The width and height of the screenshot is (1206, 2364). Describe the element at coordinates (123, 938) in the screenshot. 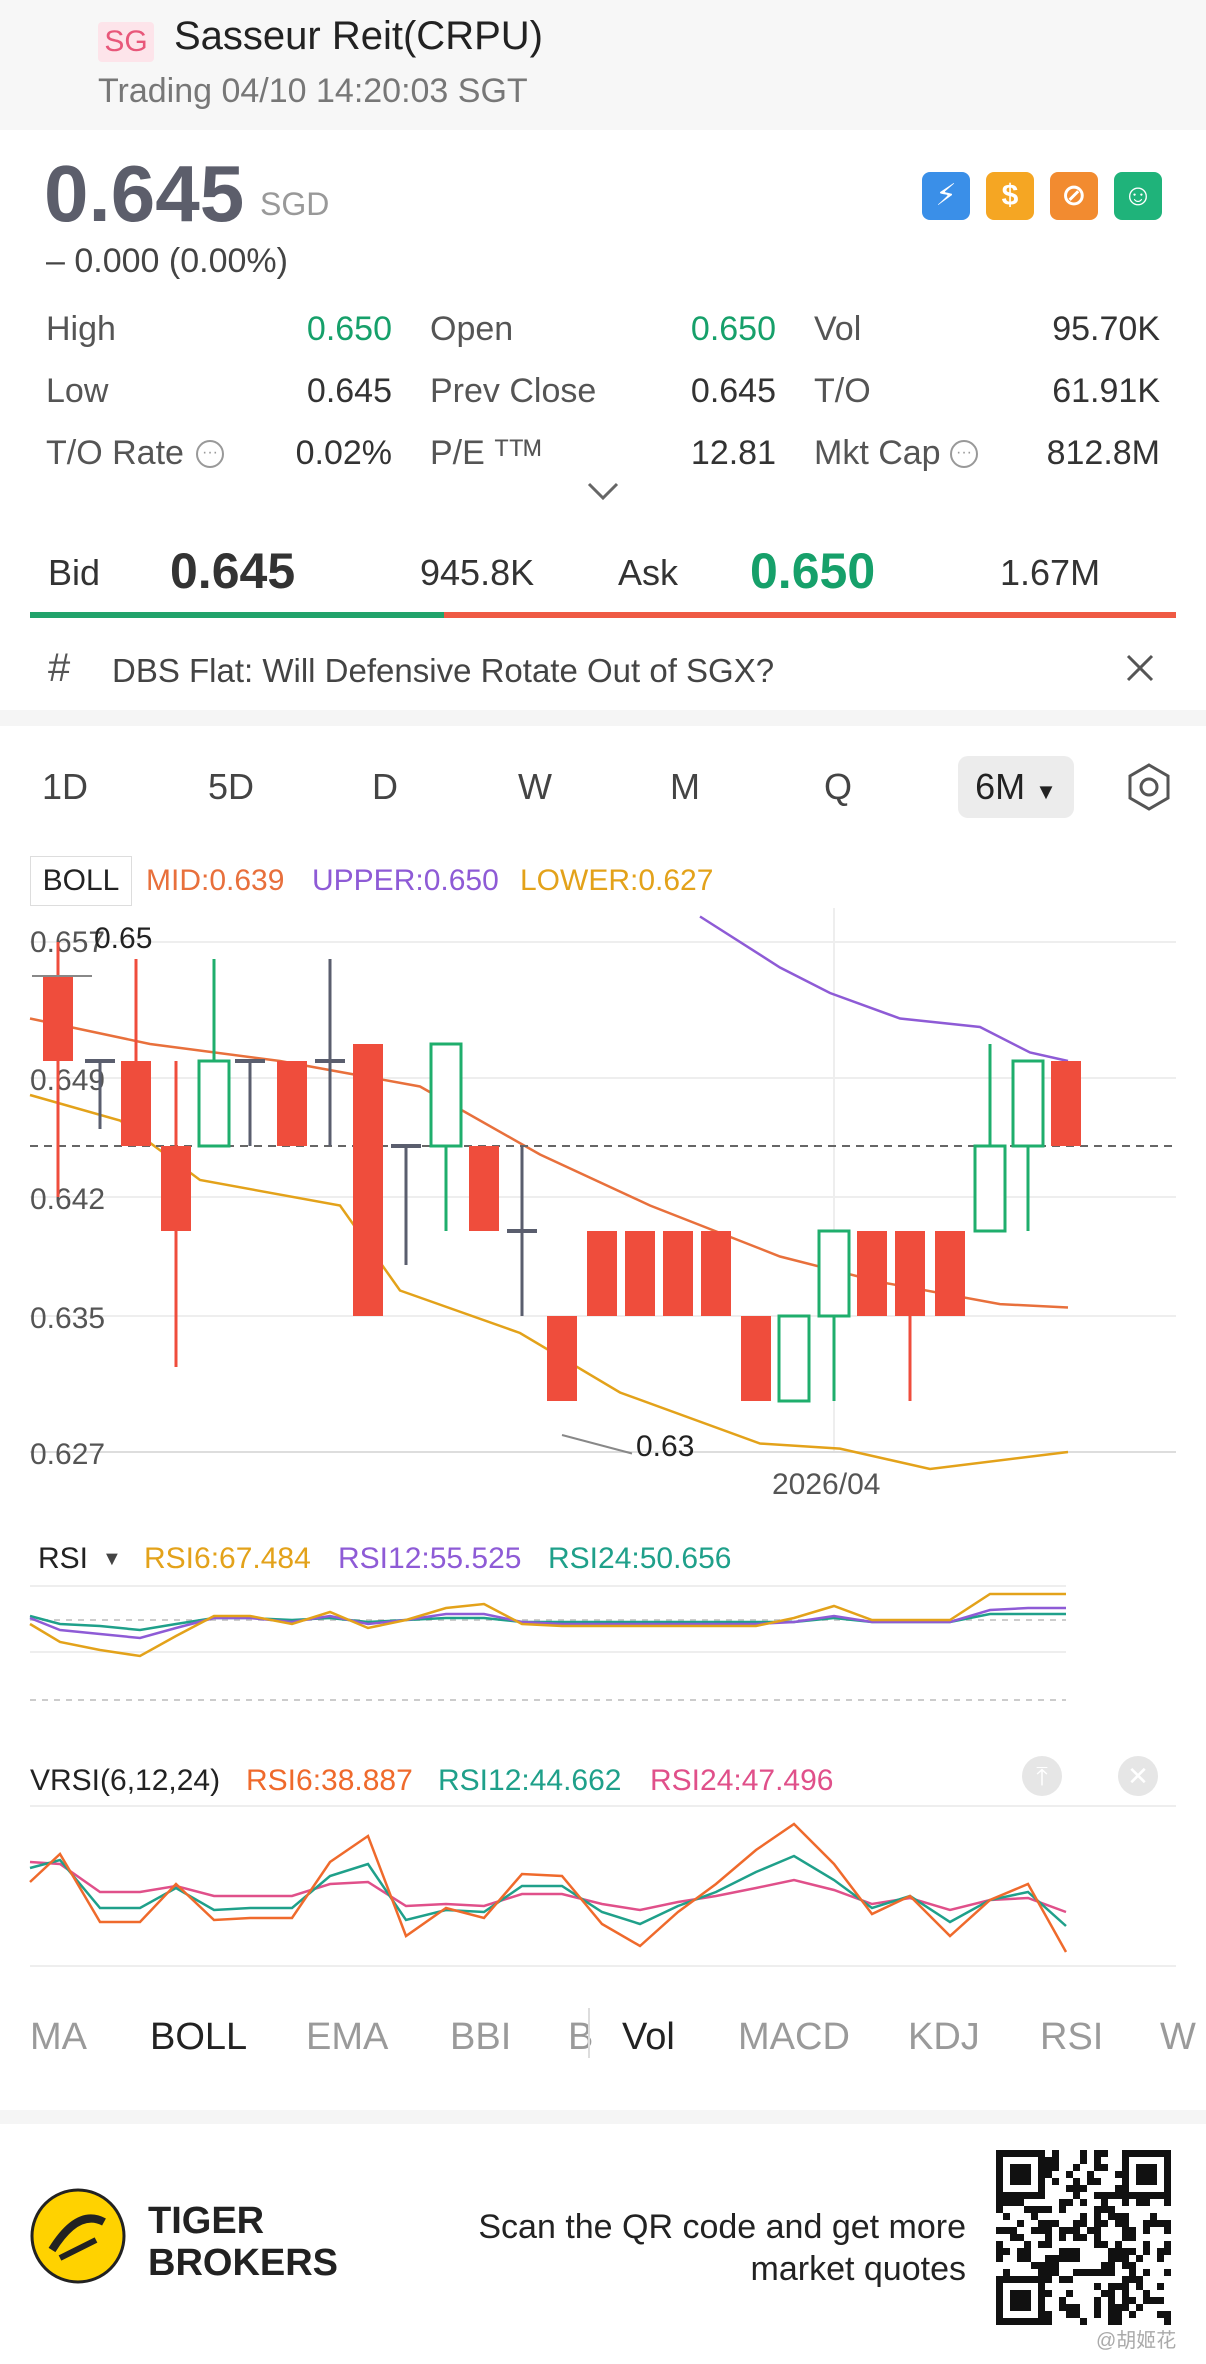

I see `high-marker-label: 0.65` at that location.